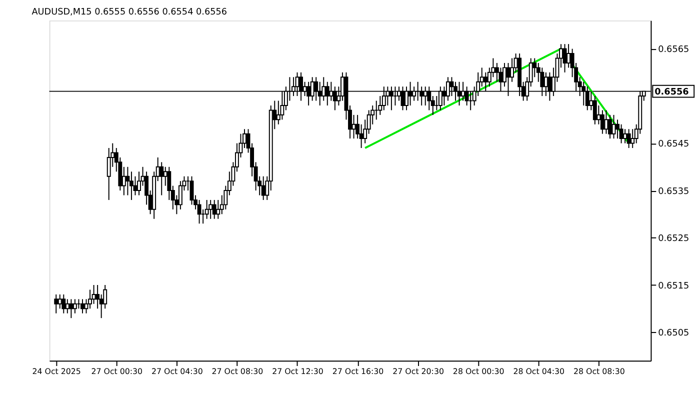 This screenshot has height=400, width=700. What do you see at coordinates (358, 371) in the screenshot?
I see `x-tick-label: 27 Oct 16:30` at bounding box center [358, 371].